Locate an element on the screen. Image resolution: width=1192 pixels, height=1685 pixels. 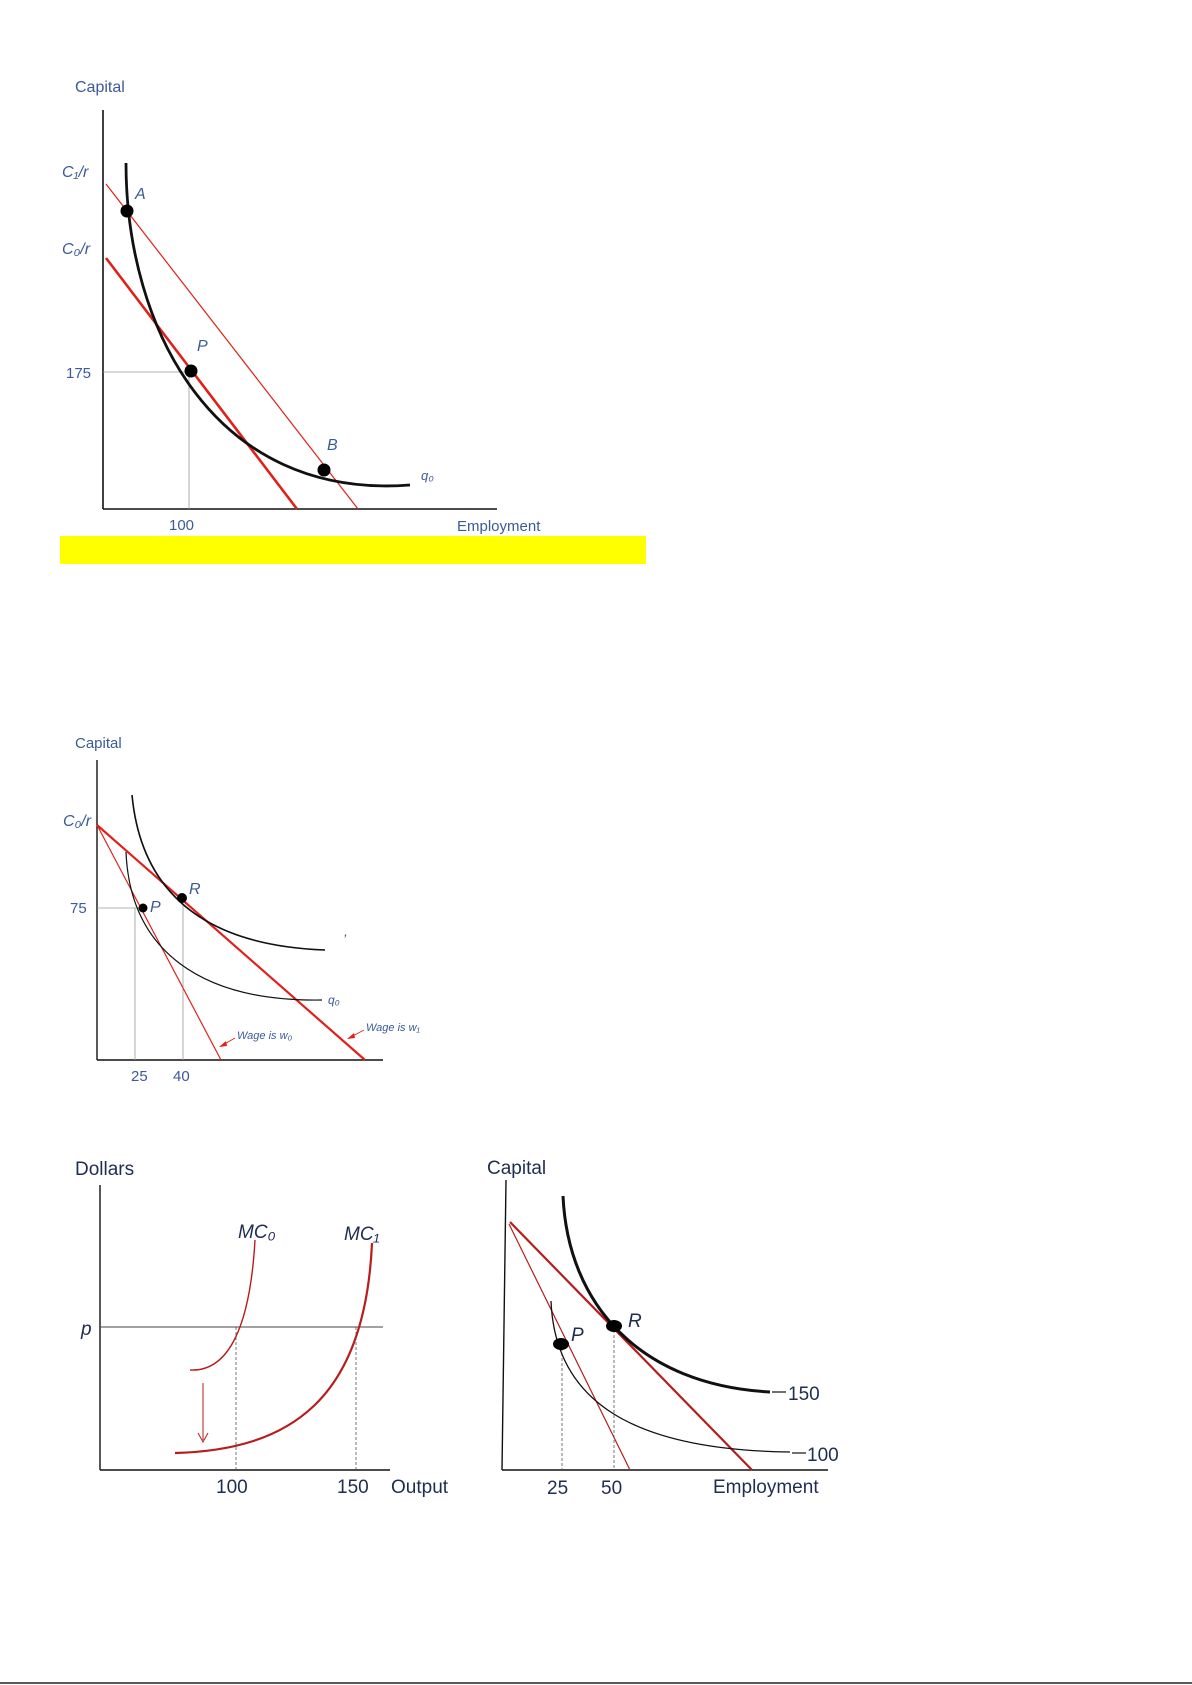
isocost-c1 is located at coordinates (232, 346).